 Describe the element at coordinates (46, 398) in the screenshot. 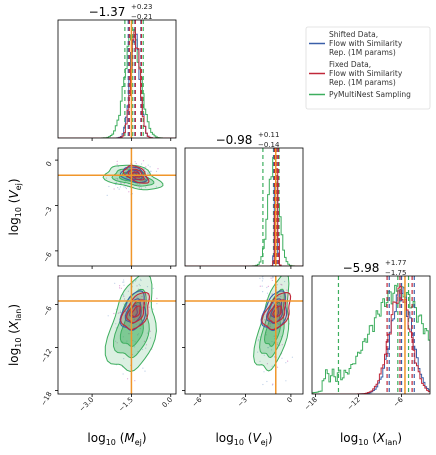

I see `y-tick-label-Xlan: −18` at that location.